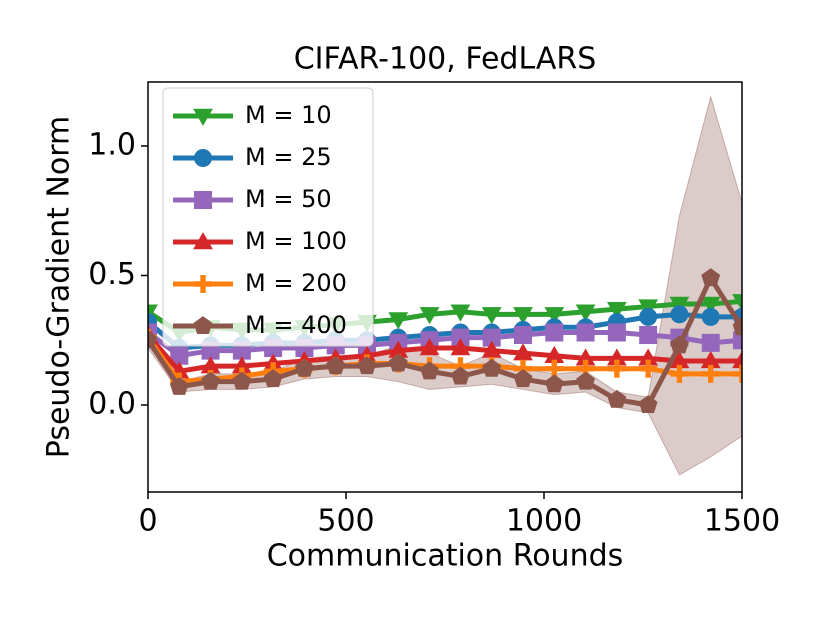 The width and height of the screenshot is (830, 623). I want to click on y-tick-label: 1.0, so click(112, 144).